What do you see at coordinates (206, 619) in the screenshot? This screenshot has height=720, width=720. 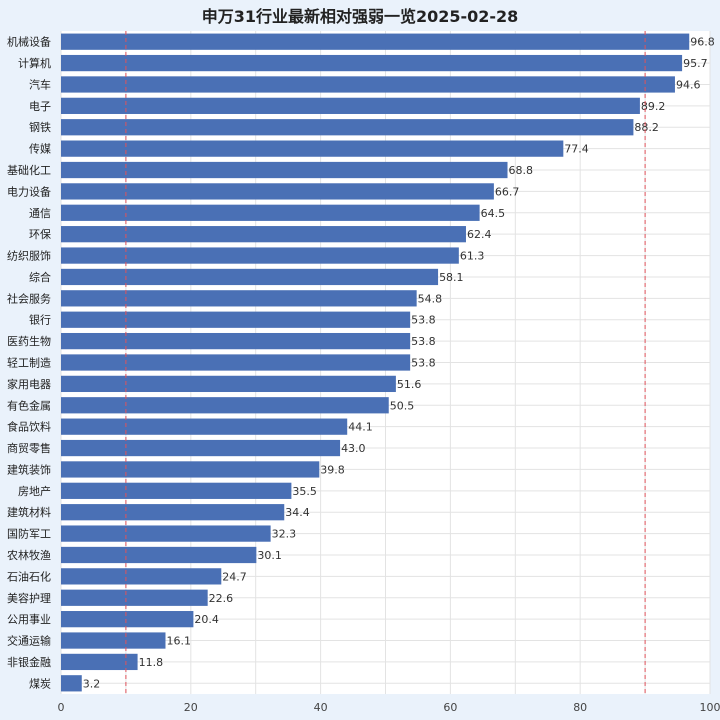 I see `data-label: 20.4` at bounding box center [206, 619].